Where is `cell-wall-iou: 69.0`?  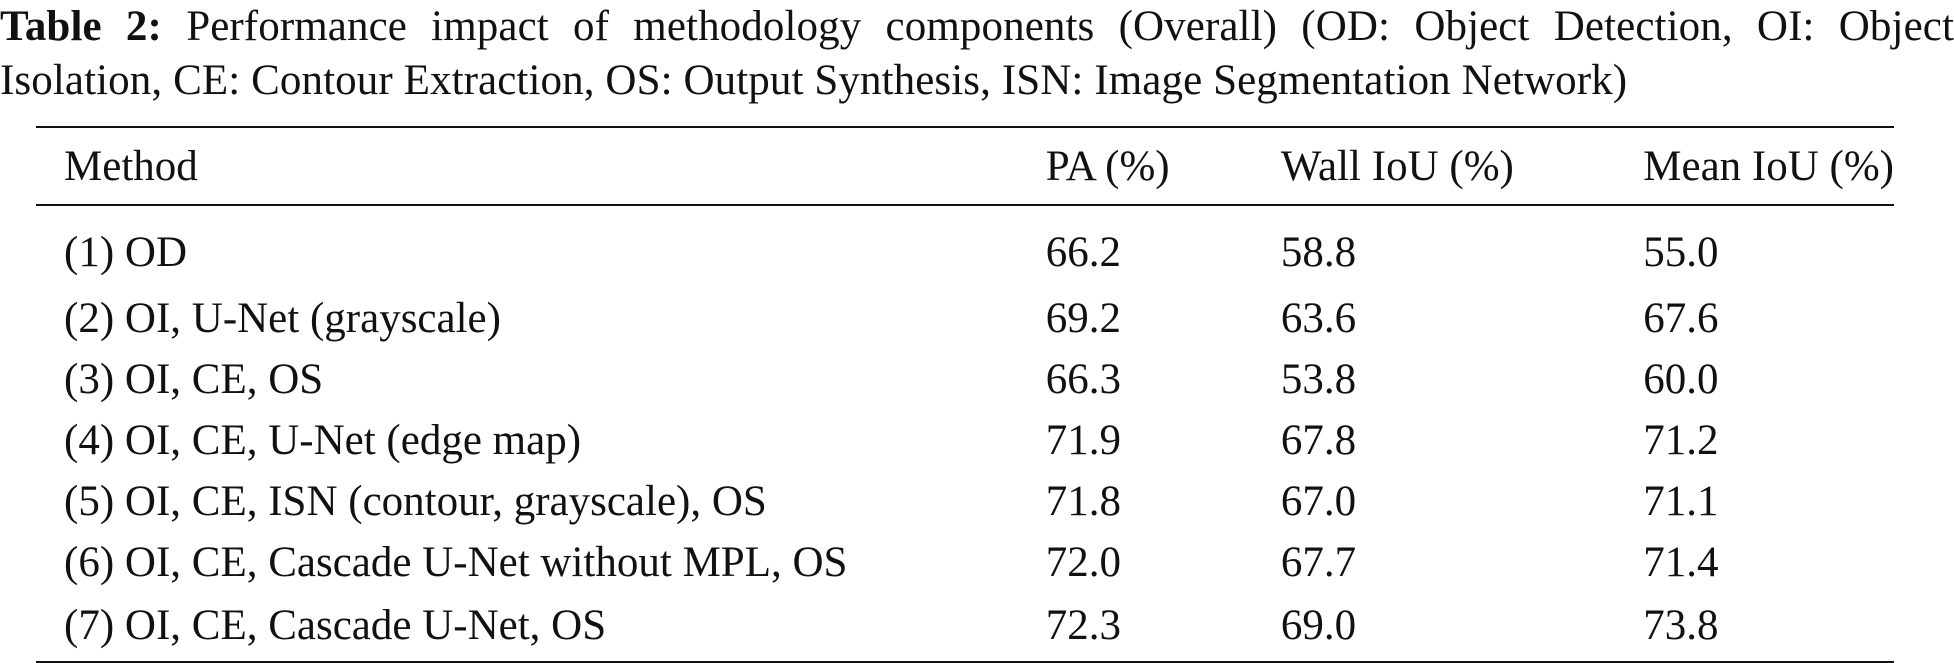
cell-wall-iou: 69.0 is located at coordinates (1318, 625).